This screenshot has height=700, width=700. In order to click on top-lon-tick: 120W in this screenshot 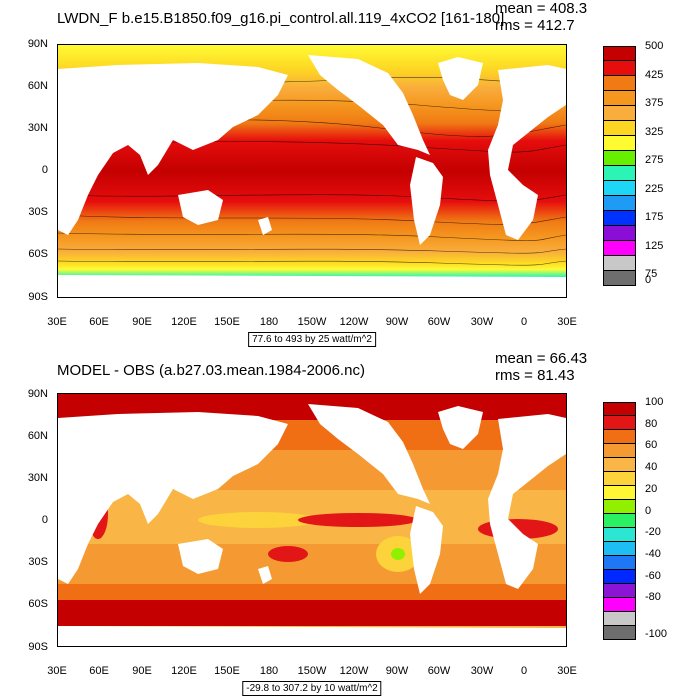, I will do `click(354, 322)`.